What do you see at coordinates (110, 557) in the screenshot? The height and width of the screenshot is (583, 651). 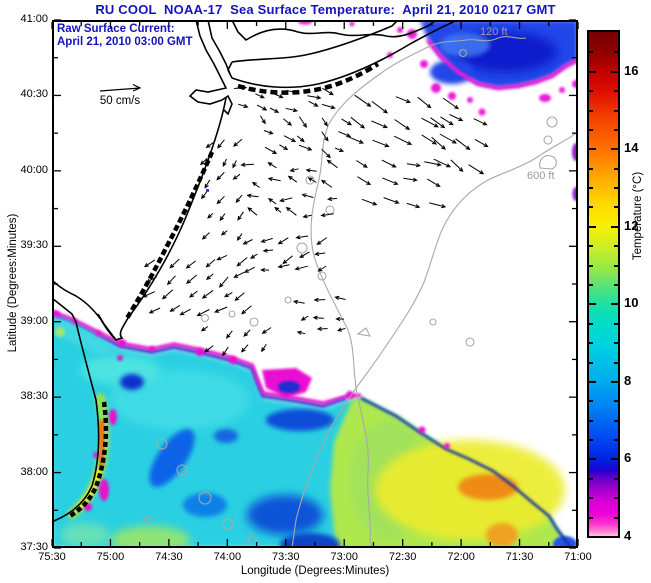 I see `x-tick-label: 75:00` at bounding box center [110, 557].